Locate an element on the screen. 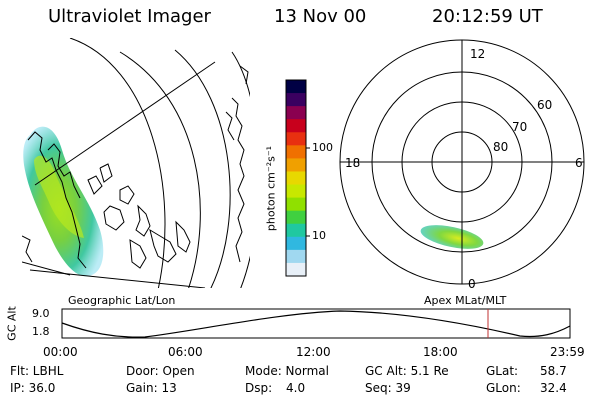 The height and width of the screenshot is (400, 600). colorbar-gradient is located at coordinates (296, 178).